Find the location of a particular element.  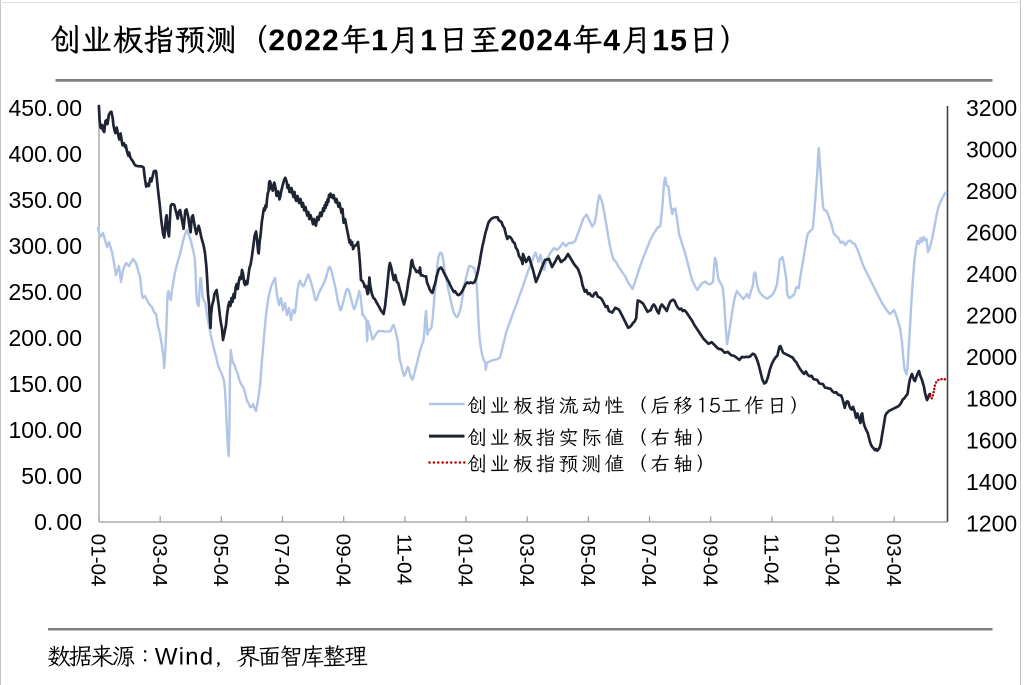

svg-text: 2800 is located at coordinates (991, 191).